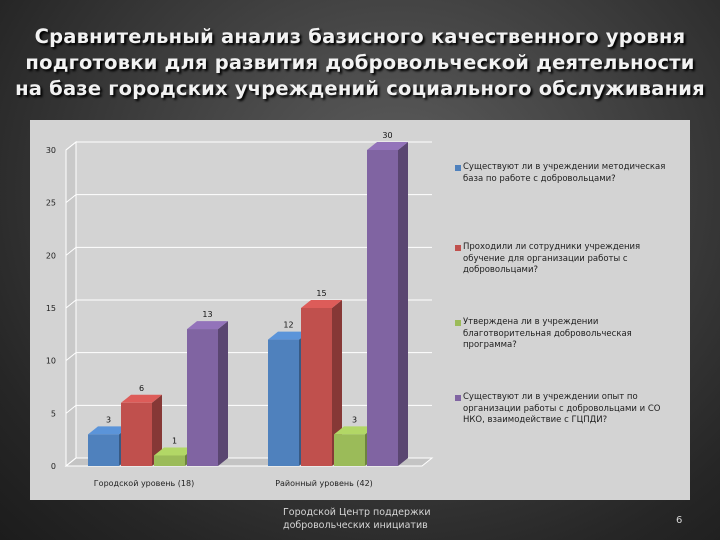 Image resolution: width=720 pixels, height=540 pixels. I want to click on data-label: 12, so click(288, 325).